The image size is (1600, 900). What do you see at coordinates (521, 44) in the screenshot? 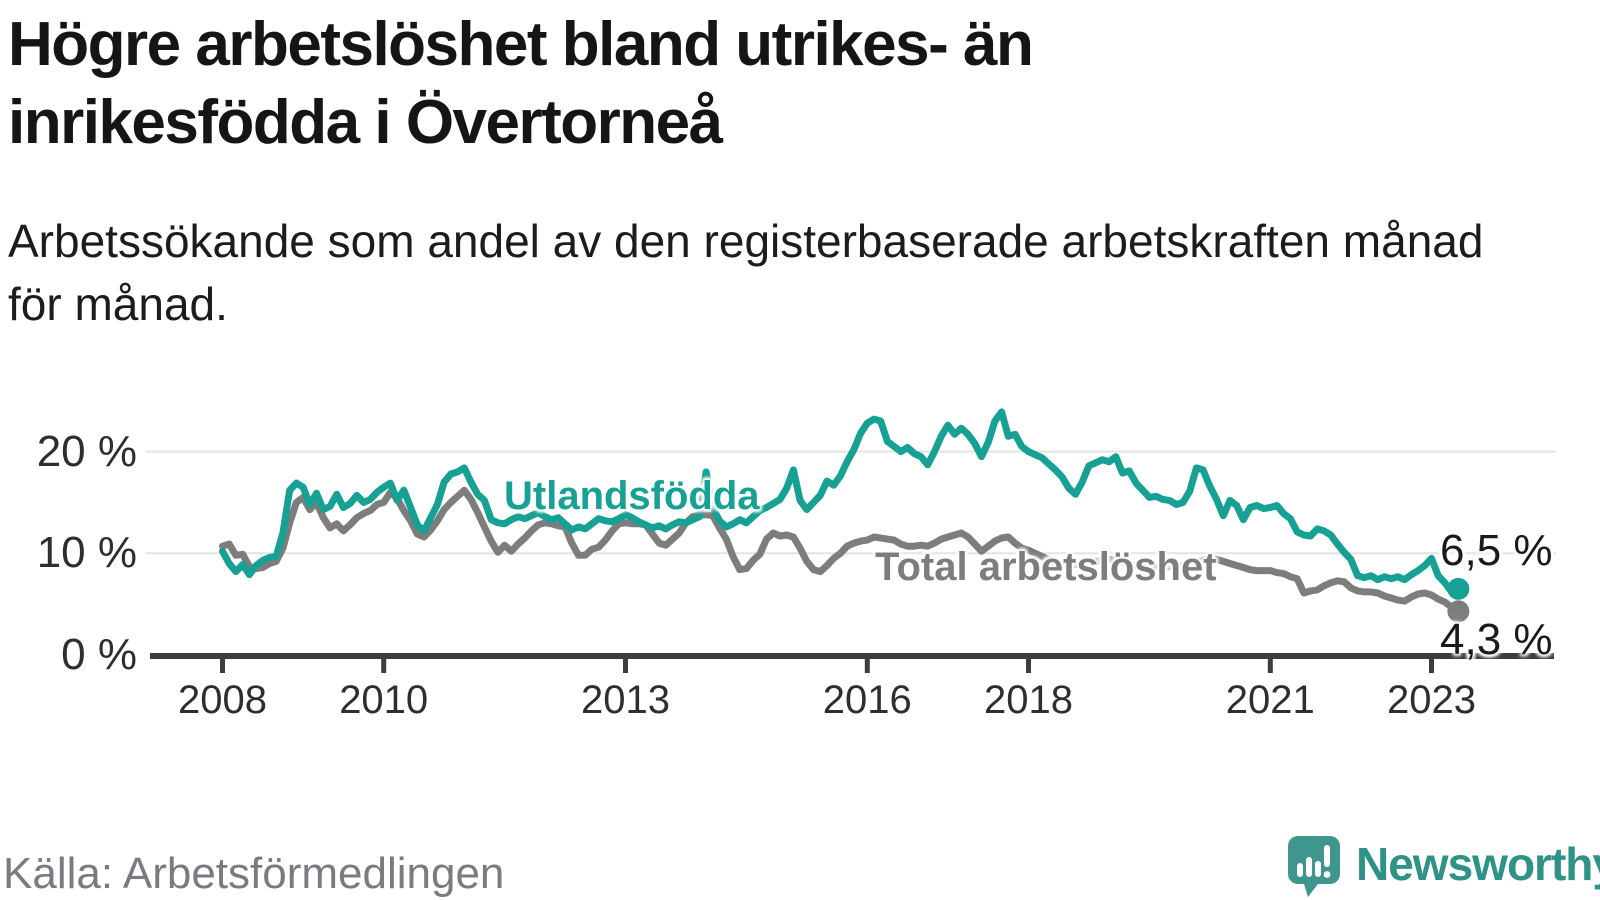
I see `title-line-1: Högre arbetslöshet bland utrikes- än` at bounding box center [521, 44].